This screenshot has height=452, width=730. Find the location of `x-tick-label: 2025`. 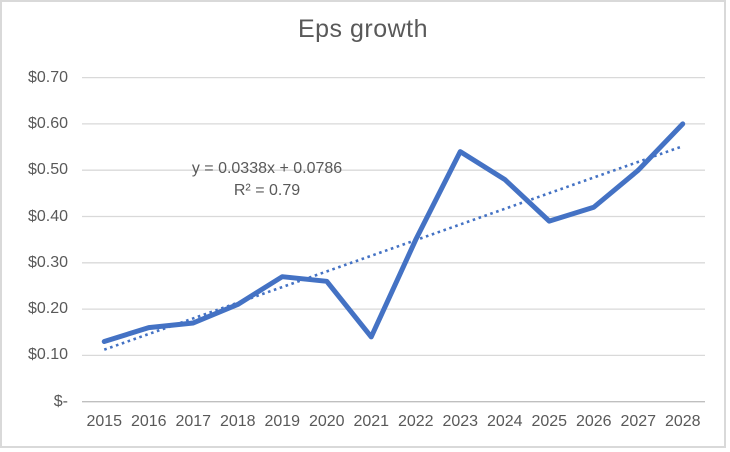

x-tick-label: 2025 is located at coordinates (549, 421).